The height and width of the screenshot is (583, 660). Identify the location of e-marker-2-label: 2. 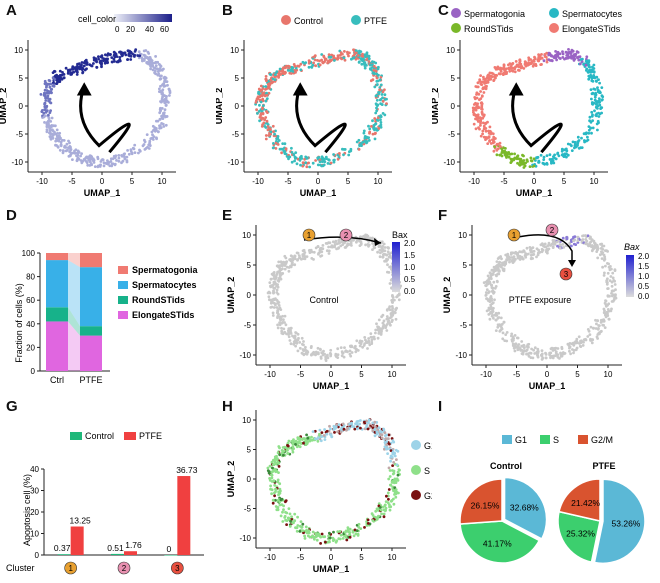
(346, 235).